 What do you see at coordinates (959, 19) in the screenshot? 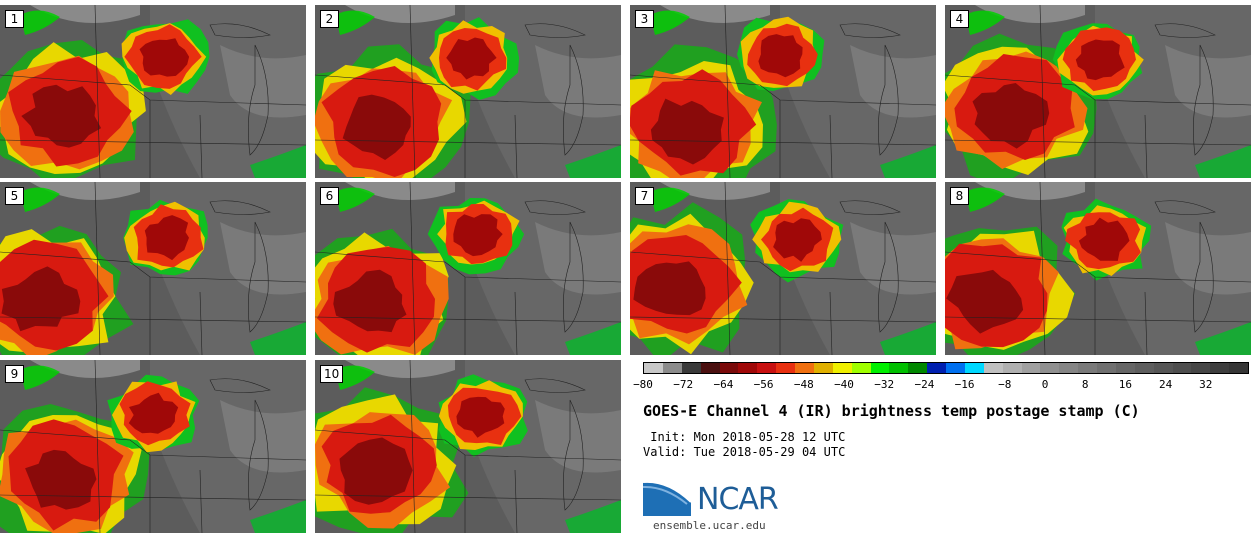
I see `panel-number-label: 4` at bounding box center [959, 19].